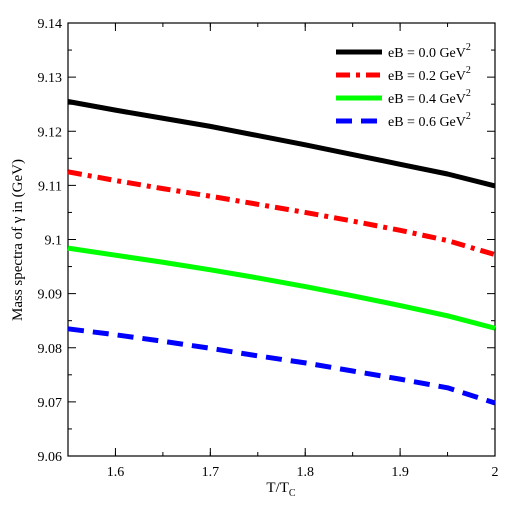  I want to click on y-tick-label: 9.1, so click(54, 241).